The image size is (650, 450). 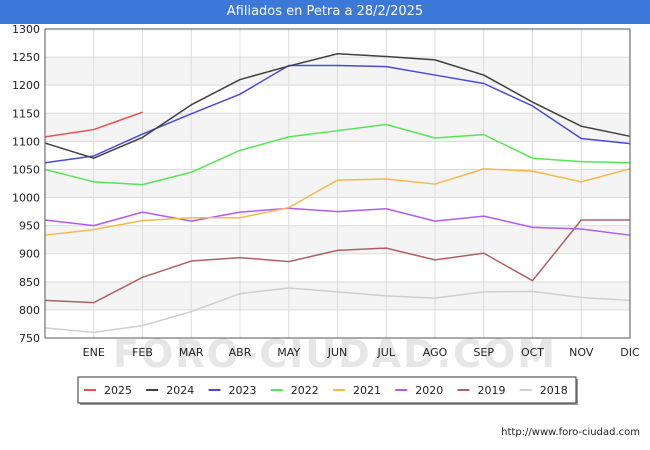 I want to click on series-line-2025, so click(x=93, y=124).